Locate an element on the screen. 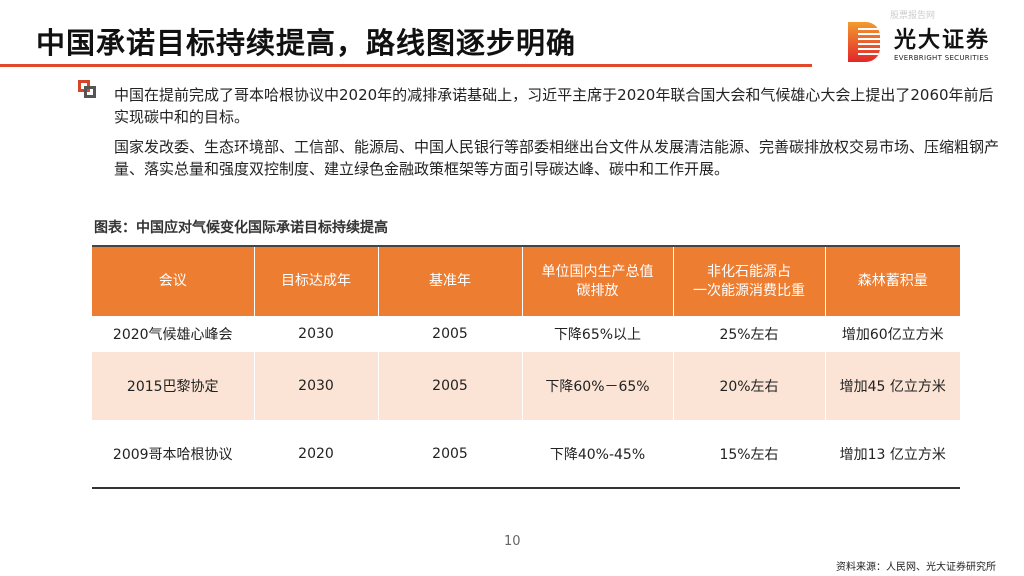 The image size is (1024, 576). header-target-year: 目标达成年 is located at coordinates (315, 281).